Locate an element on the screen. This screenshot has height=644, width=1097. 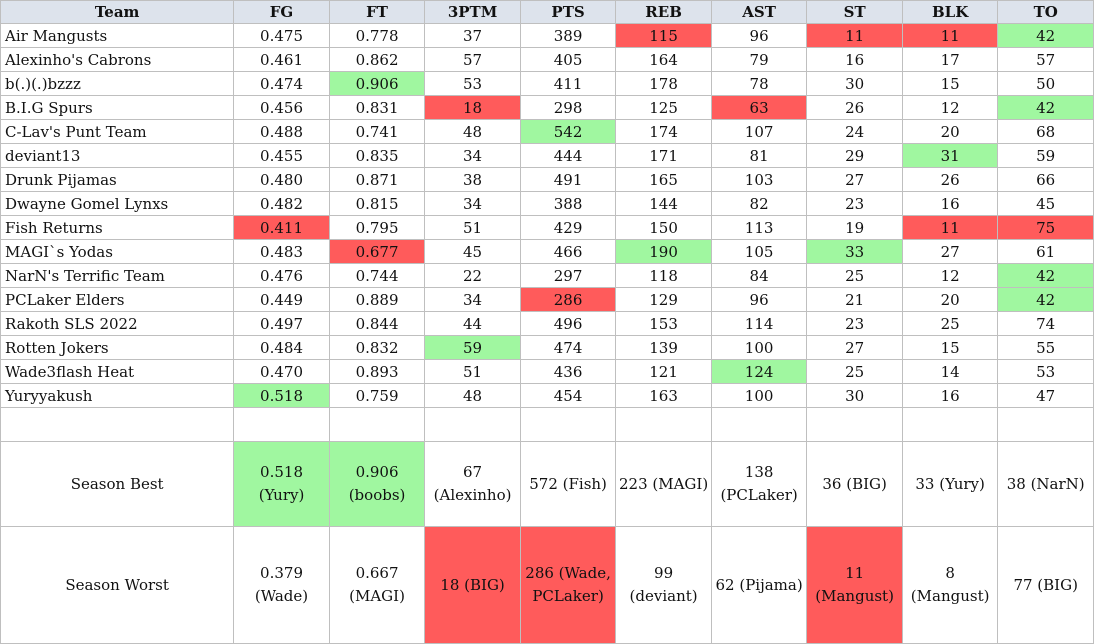
stat-cell: 45 is located at coordinates (472, 251).